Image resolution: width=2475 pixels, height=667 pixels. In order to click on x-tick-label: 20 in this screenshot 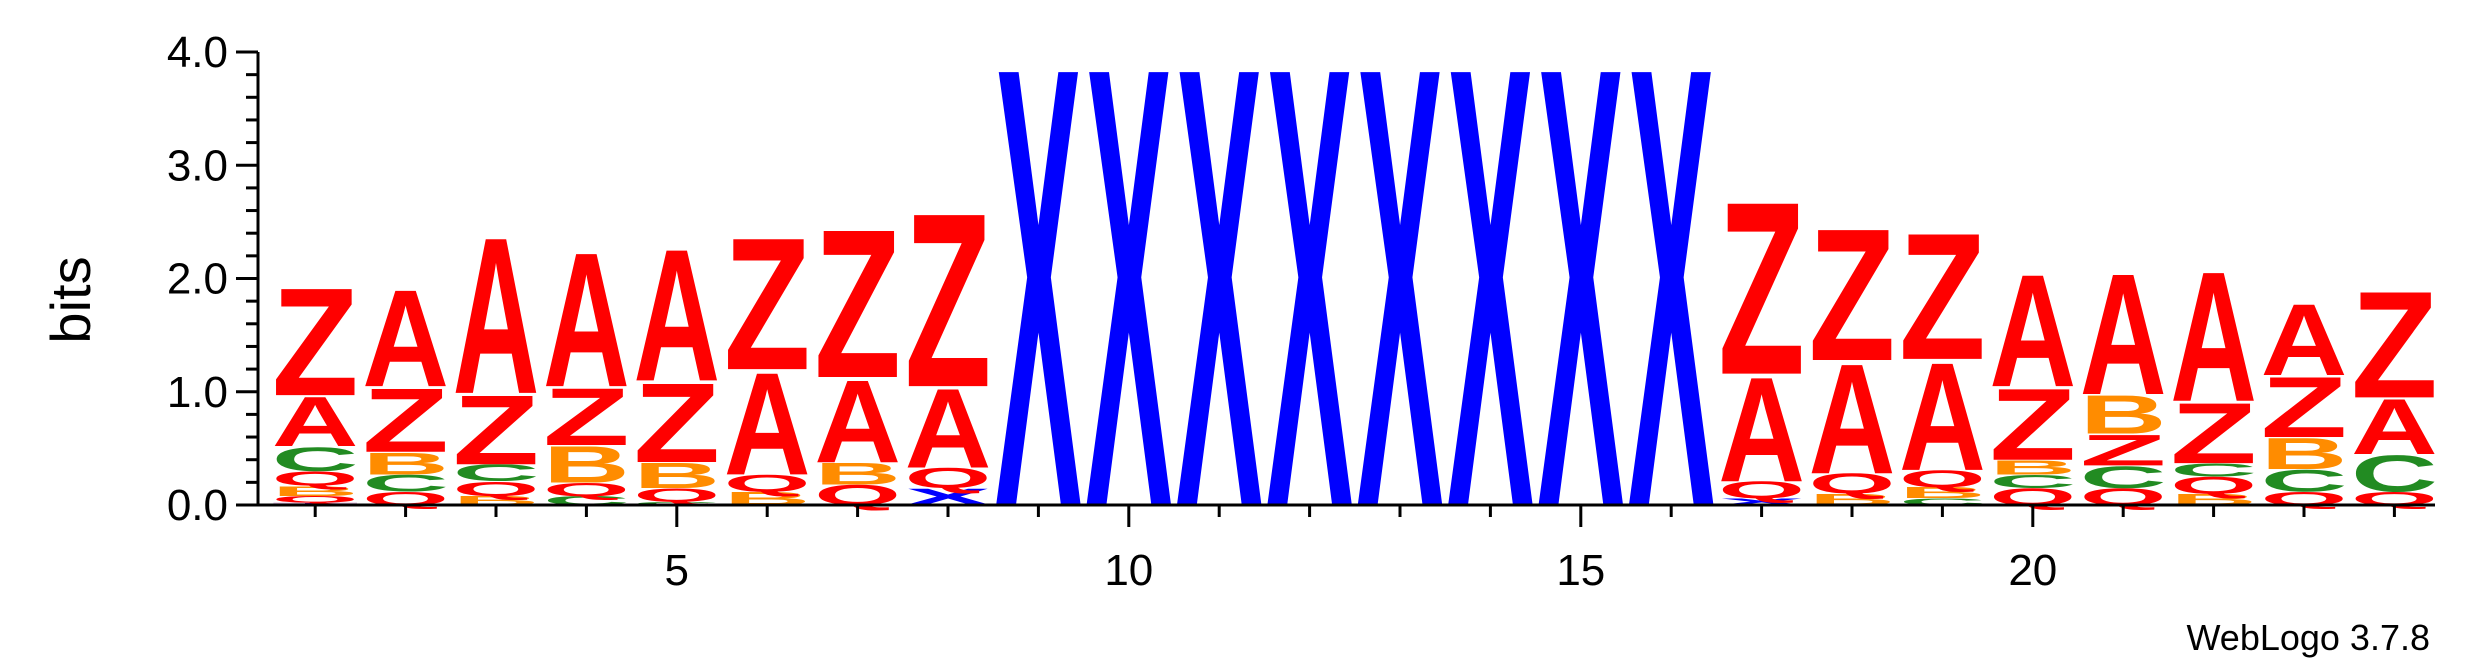, I will do `click(2032, 570)`.